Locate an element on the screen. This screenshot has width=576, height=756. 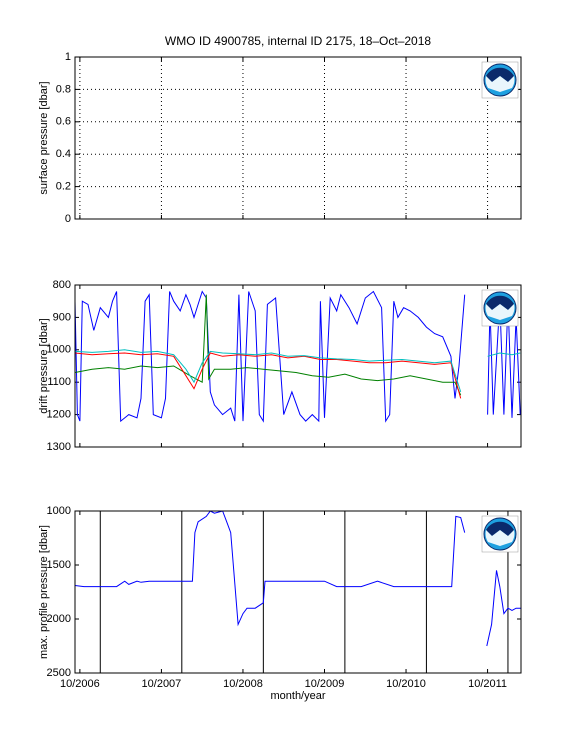
y-tick-label: 0.6 is located at coordinates (63, 122).